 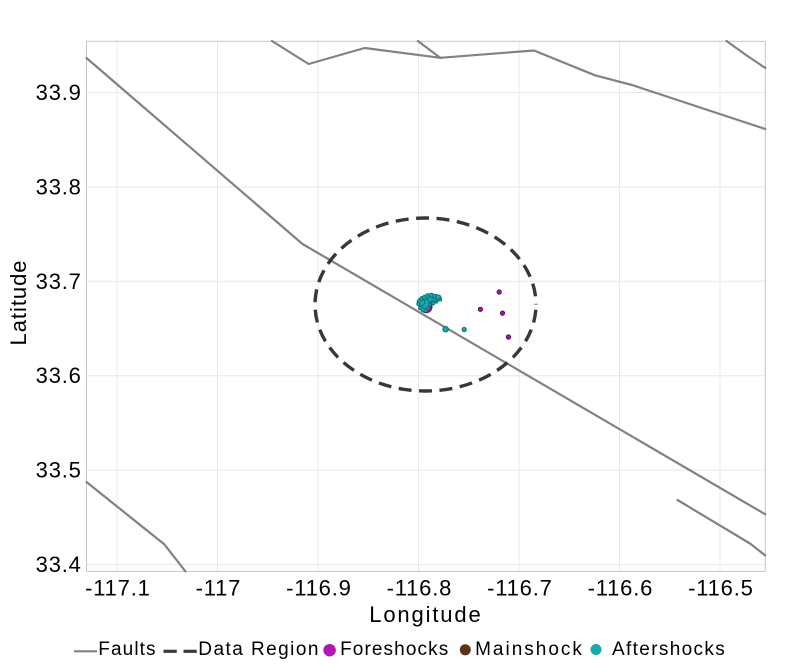 I want to click on svg-text: Foreshocks, so click(x=394, y=649).